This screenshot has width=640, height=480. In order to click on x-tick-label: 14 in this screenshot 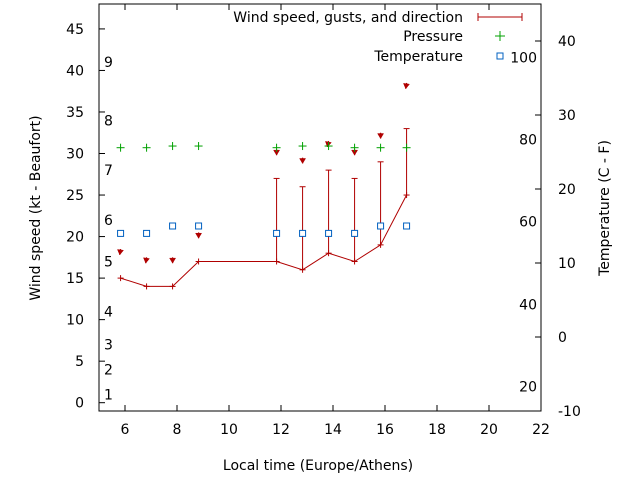, I will do `click(333, 430)`.